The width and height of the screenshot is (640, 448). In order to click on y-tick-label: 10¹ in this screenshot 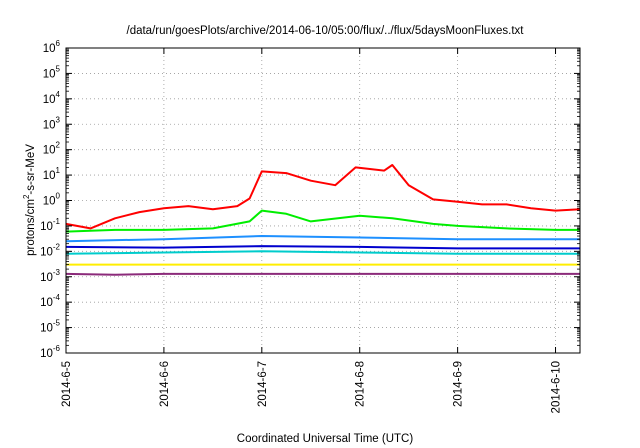, I will do `click(52, 174)`.